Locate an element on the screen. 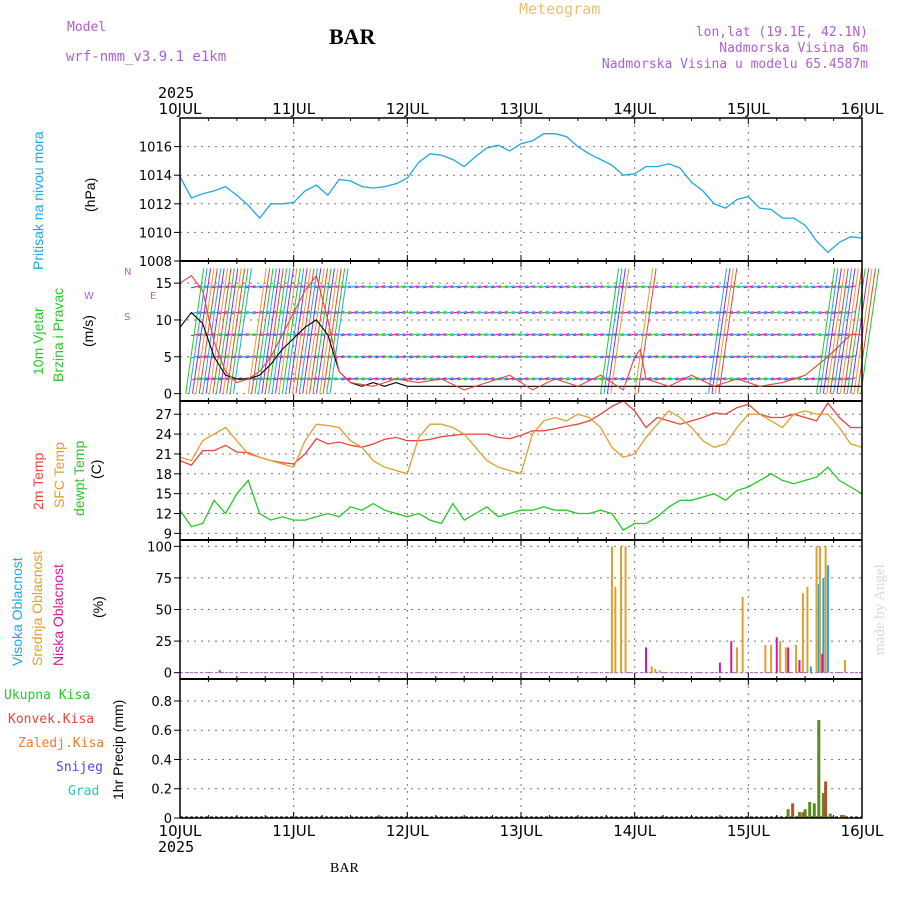 The width and height of the screenshot is (900, 900). precip-label-conv: Konvek.Kisa is located at coordinates (51, 719).